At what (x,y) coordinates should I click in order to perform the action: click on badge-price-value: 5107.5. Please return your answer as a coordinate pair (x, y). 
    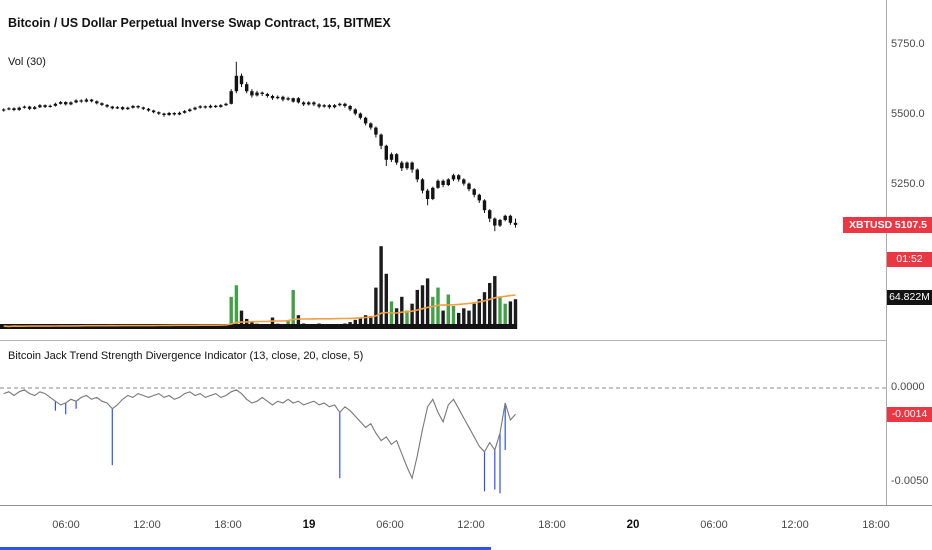
    Looking at the image, I should click on (910, 224).